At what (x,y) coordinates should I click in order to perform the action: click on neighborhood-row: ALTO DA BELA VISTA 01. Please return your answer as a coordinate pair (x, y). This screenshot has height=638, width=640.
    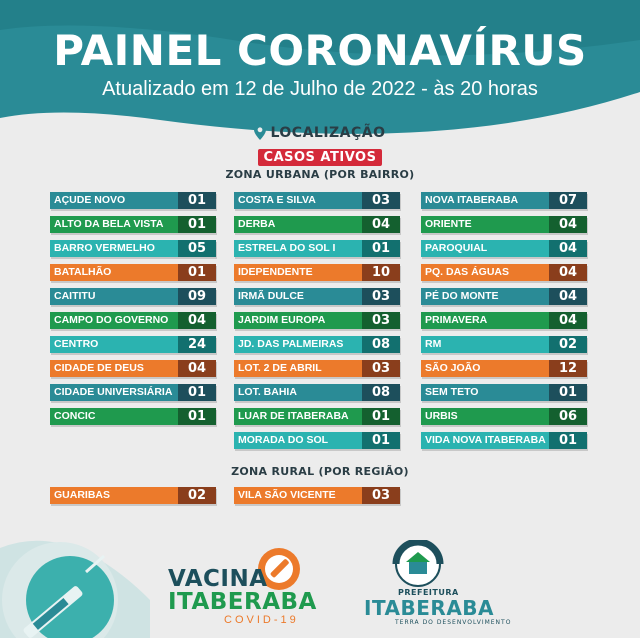
    Looking at the image, I should click on (133, 224).